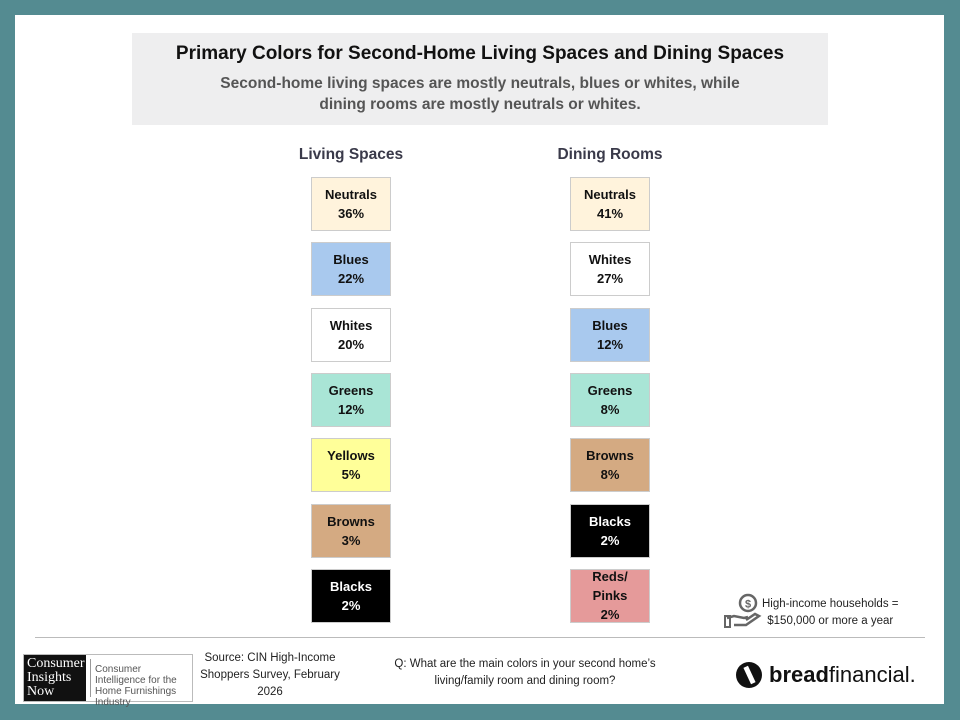 This screenshot has height=720, width=960. Describe the element at coordinates (610, 465) in the screenshot. I see `dining-color-box: Browns 8%` at that location.